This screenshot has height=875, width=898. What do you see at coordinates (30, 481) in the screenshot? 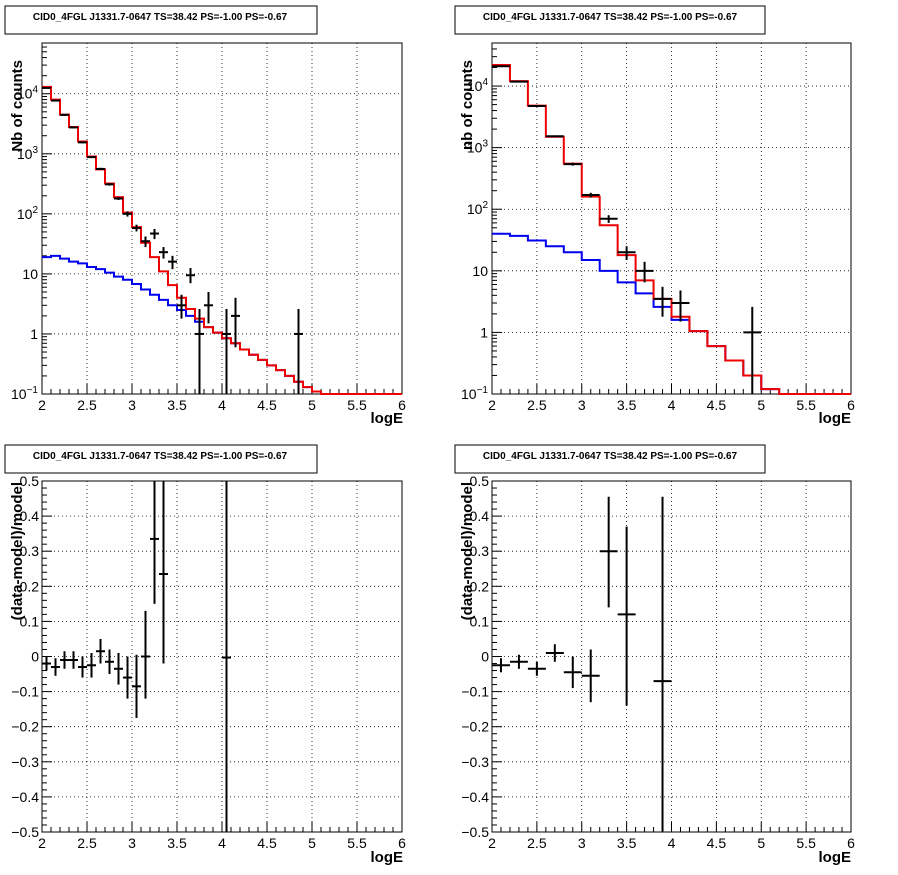
I see `y-tick-label: 0.5` at bounding box center [30, 481].